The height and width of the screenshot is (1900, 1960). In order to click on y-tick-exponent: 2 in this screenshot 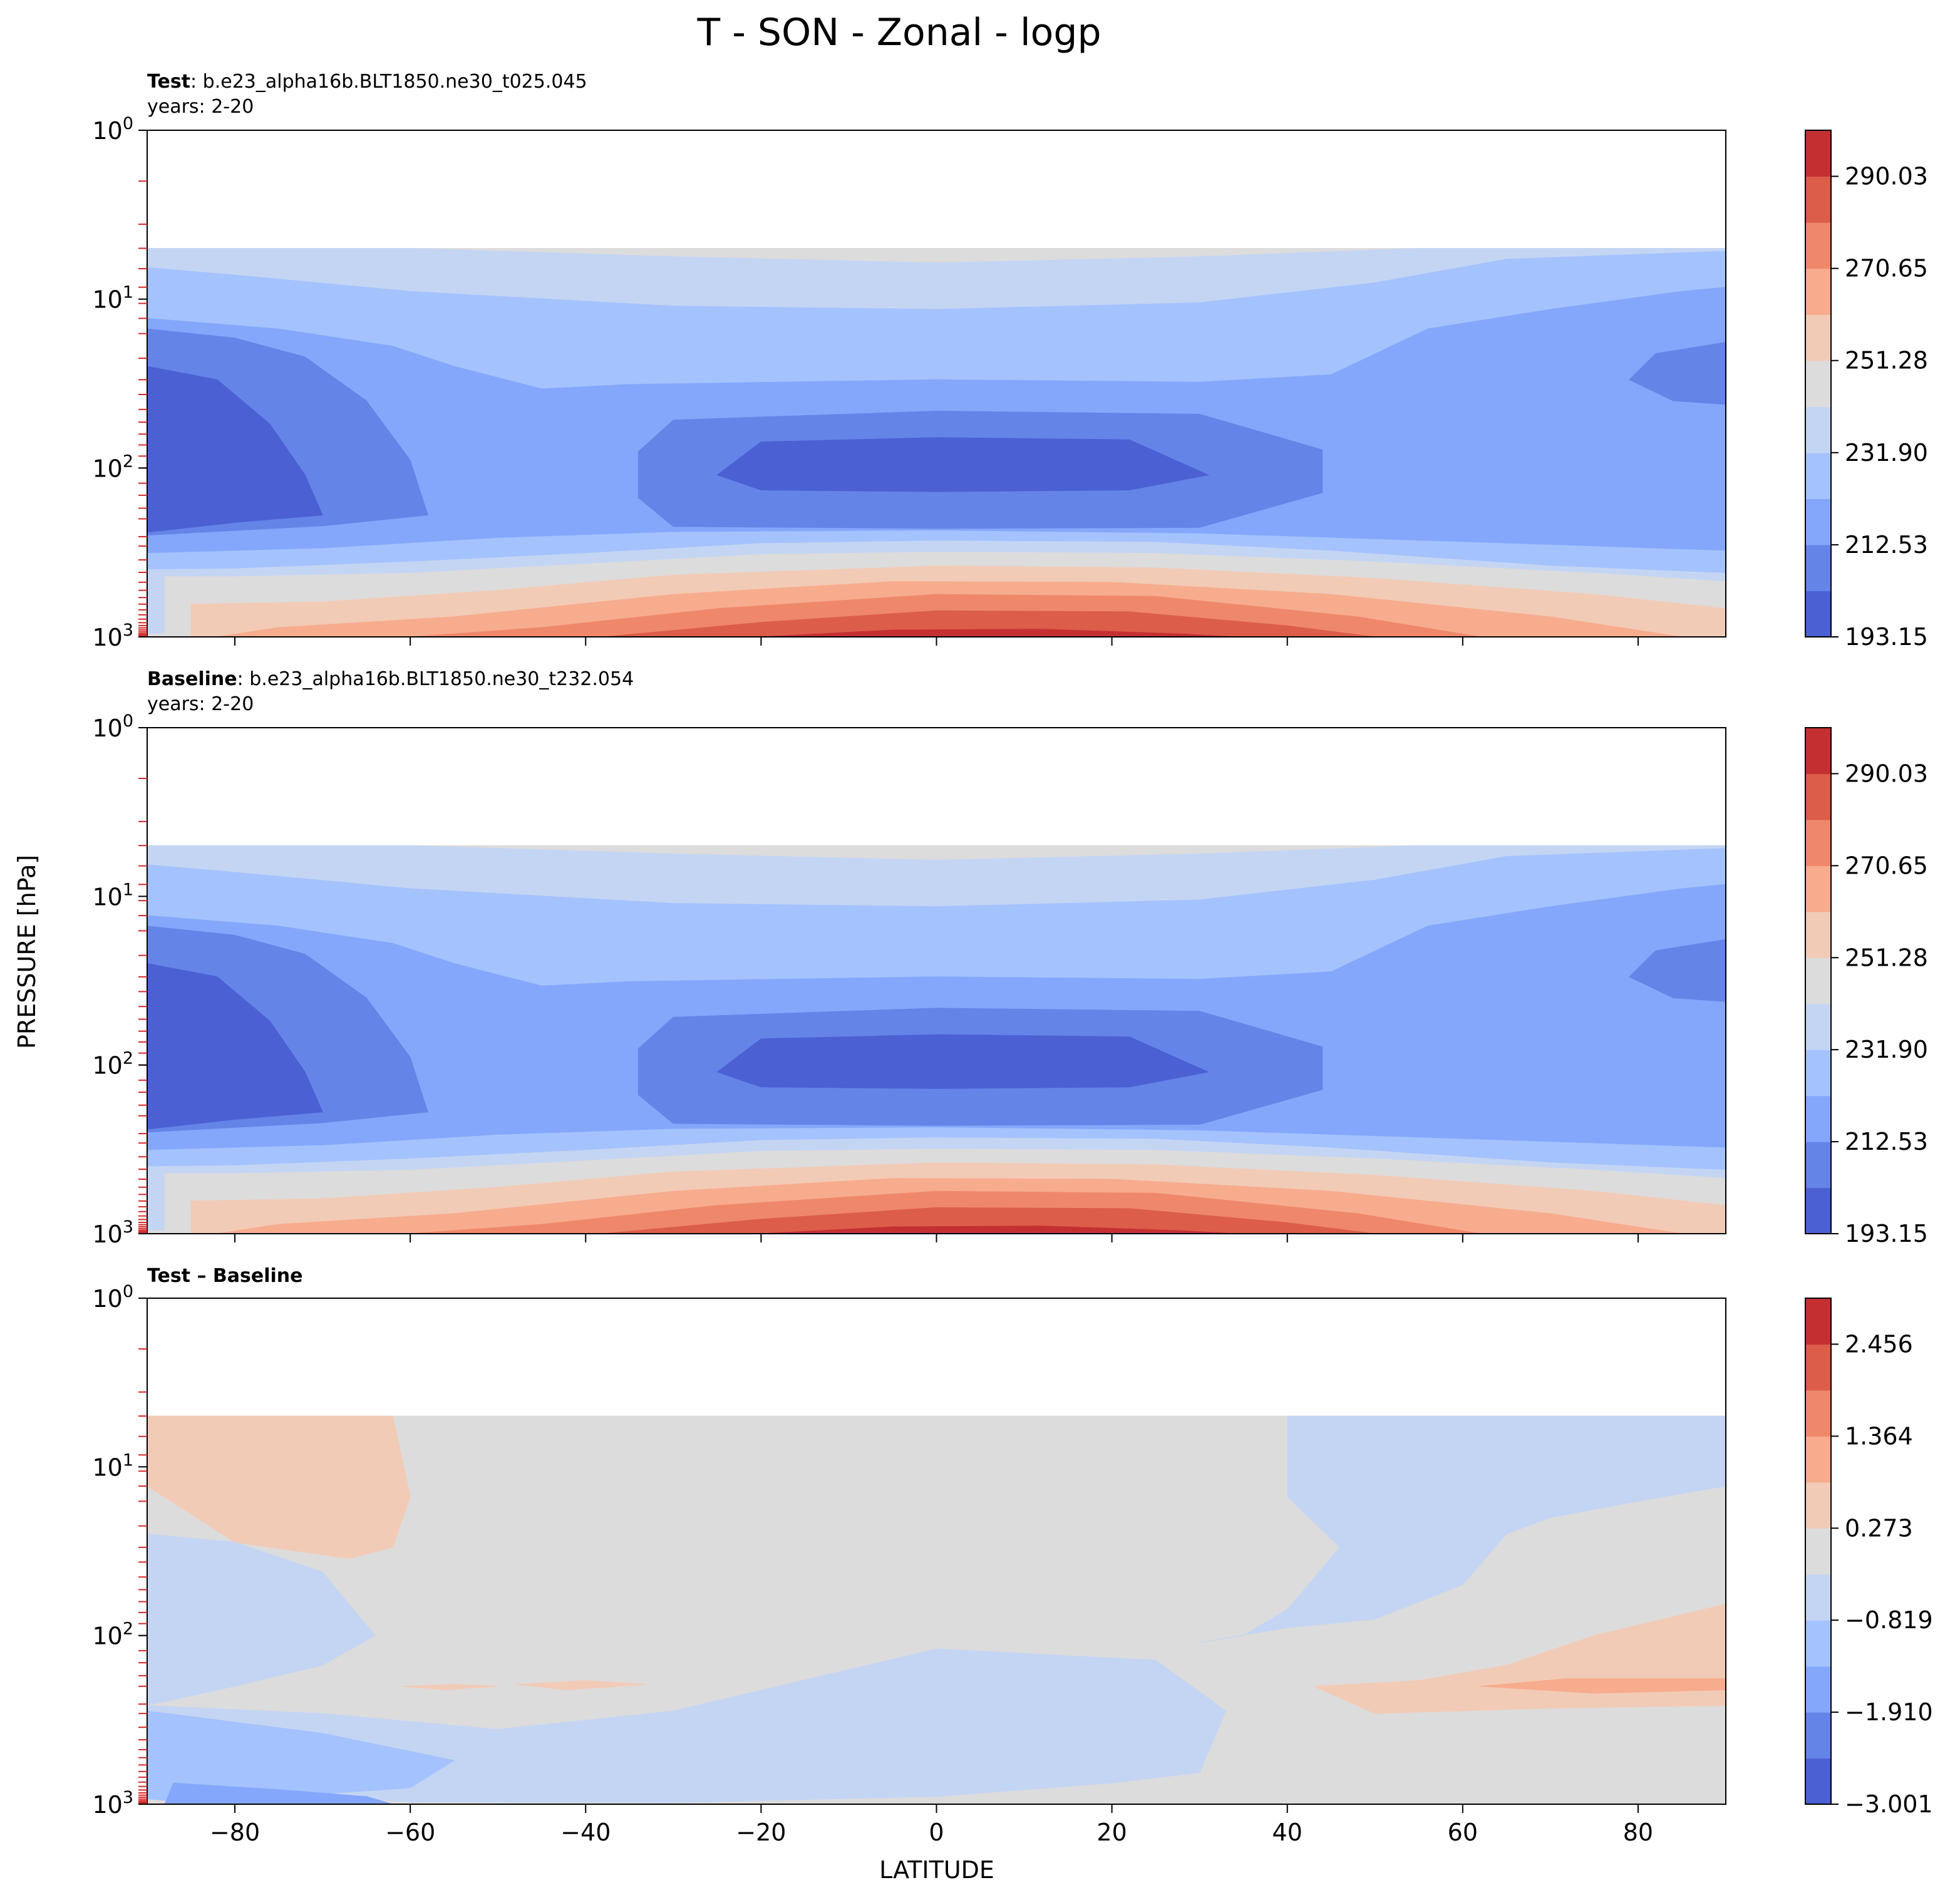, I will do `click(128, 1629)`.